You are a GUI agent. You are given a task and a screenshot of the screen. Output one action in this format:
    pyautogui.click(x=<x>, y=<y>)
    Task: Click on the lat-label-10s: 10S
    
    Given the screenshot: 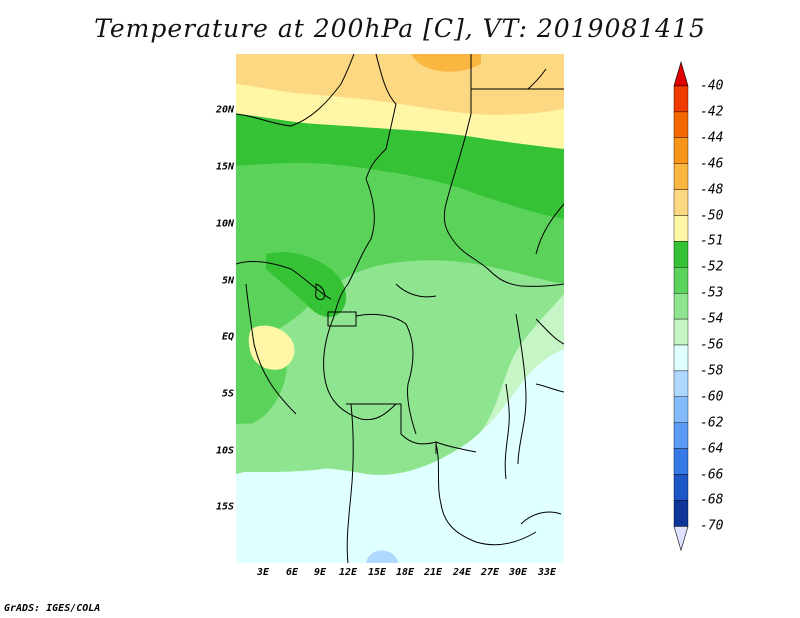 What is the action you would take?
    pyautogui.click(x=224, y=451)
    